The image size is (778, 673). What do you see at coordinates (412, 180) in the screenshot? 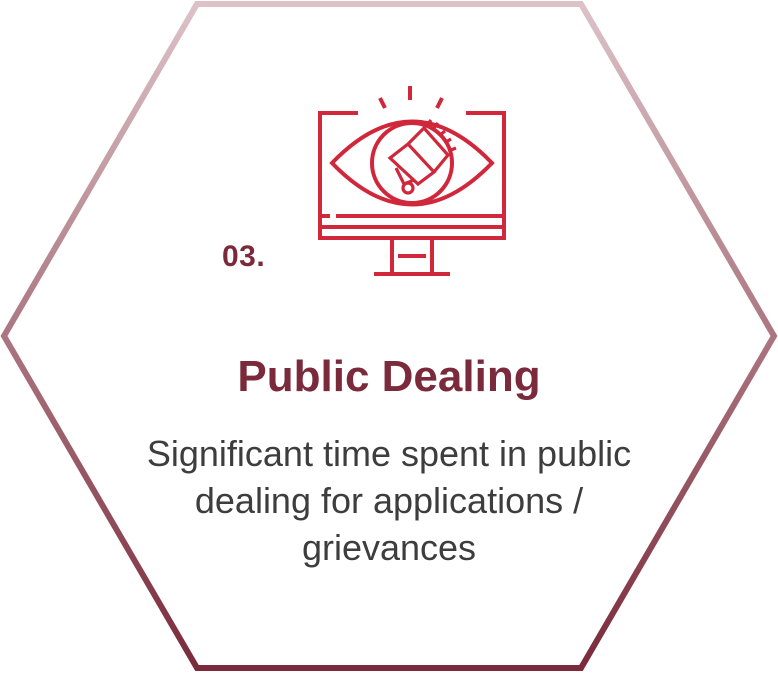
I see `monitor-eye-megaphone-icon` at bounding box center [412, 180].